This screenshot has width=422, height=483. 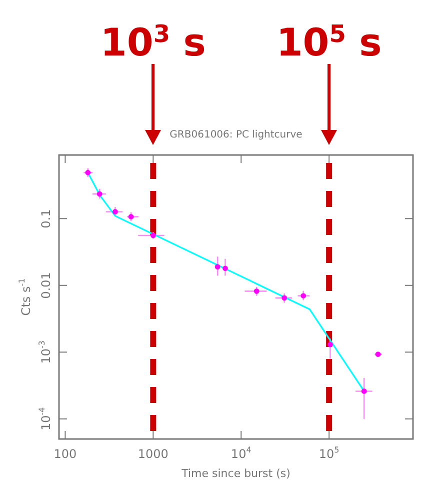 I want to click on y-tick-label: 10-4, so click(x=45, y=419).